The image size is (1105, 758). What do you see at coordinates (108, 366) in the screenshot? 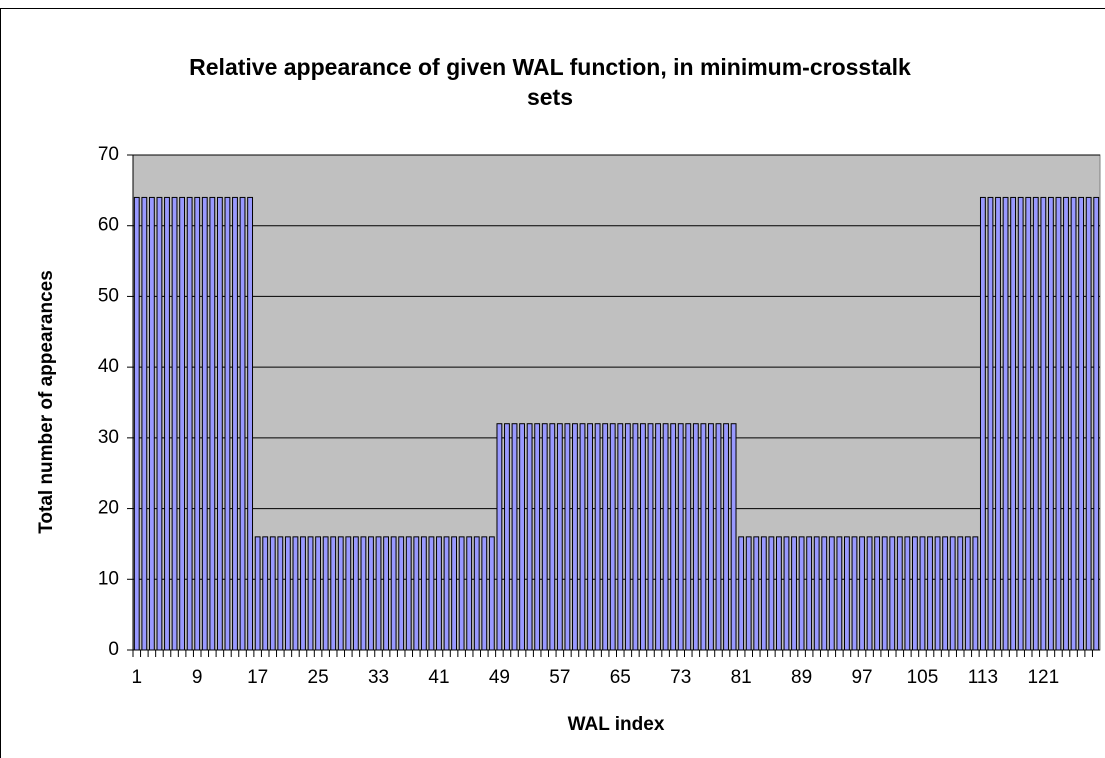
I see `y-tick-label: 40` at bounding box center [108, 366].